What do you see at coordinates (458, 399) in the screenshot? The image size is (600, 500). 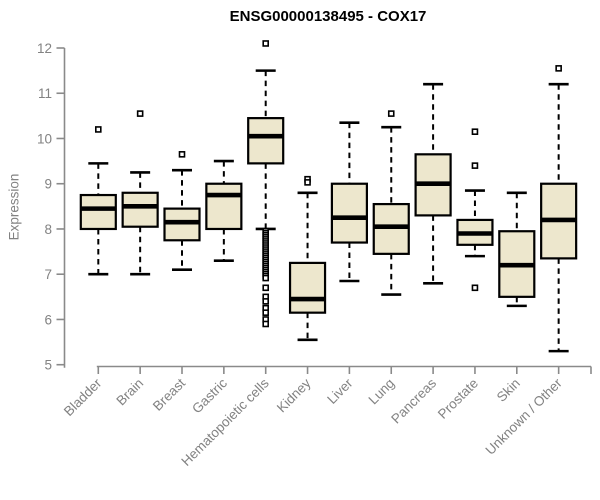 I see `x-tick-label: Prostate` at bounding box center [458, 399].